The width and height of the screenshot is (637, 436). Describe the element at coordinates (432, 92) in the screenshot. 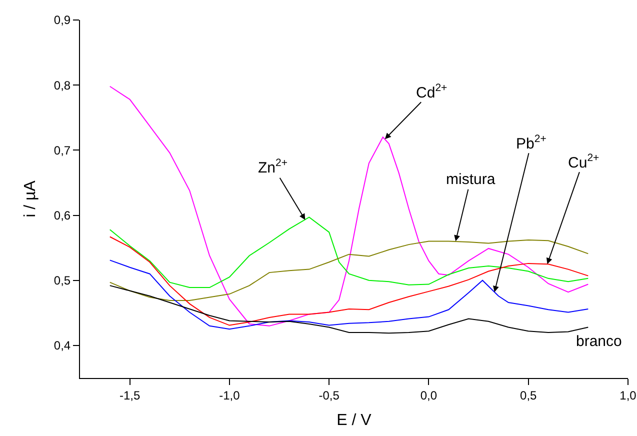

I see `annotation: Cd$^{2+}$` at that location.